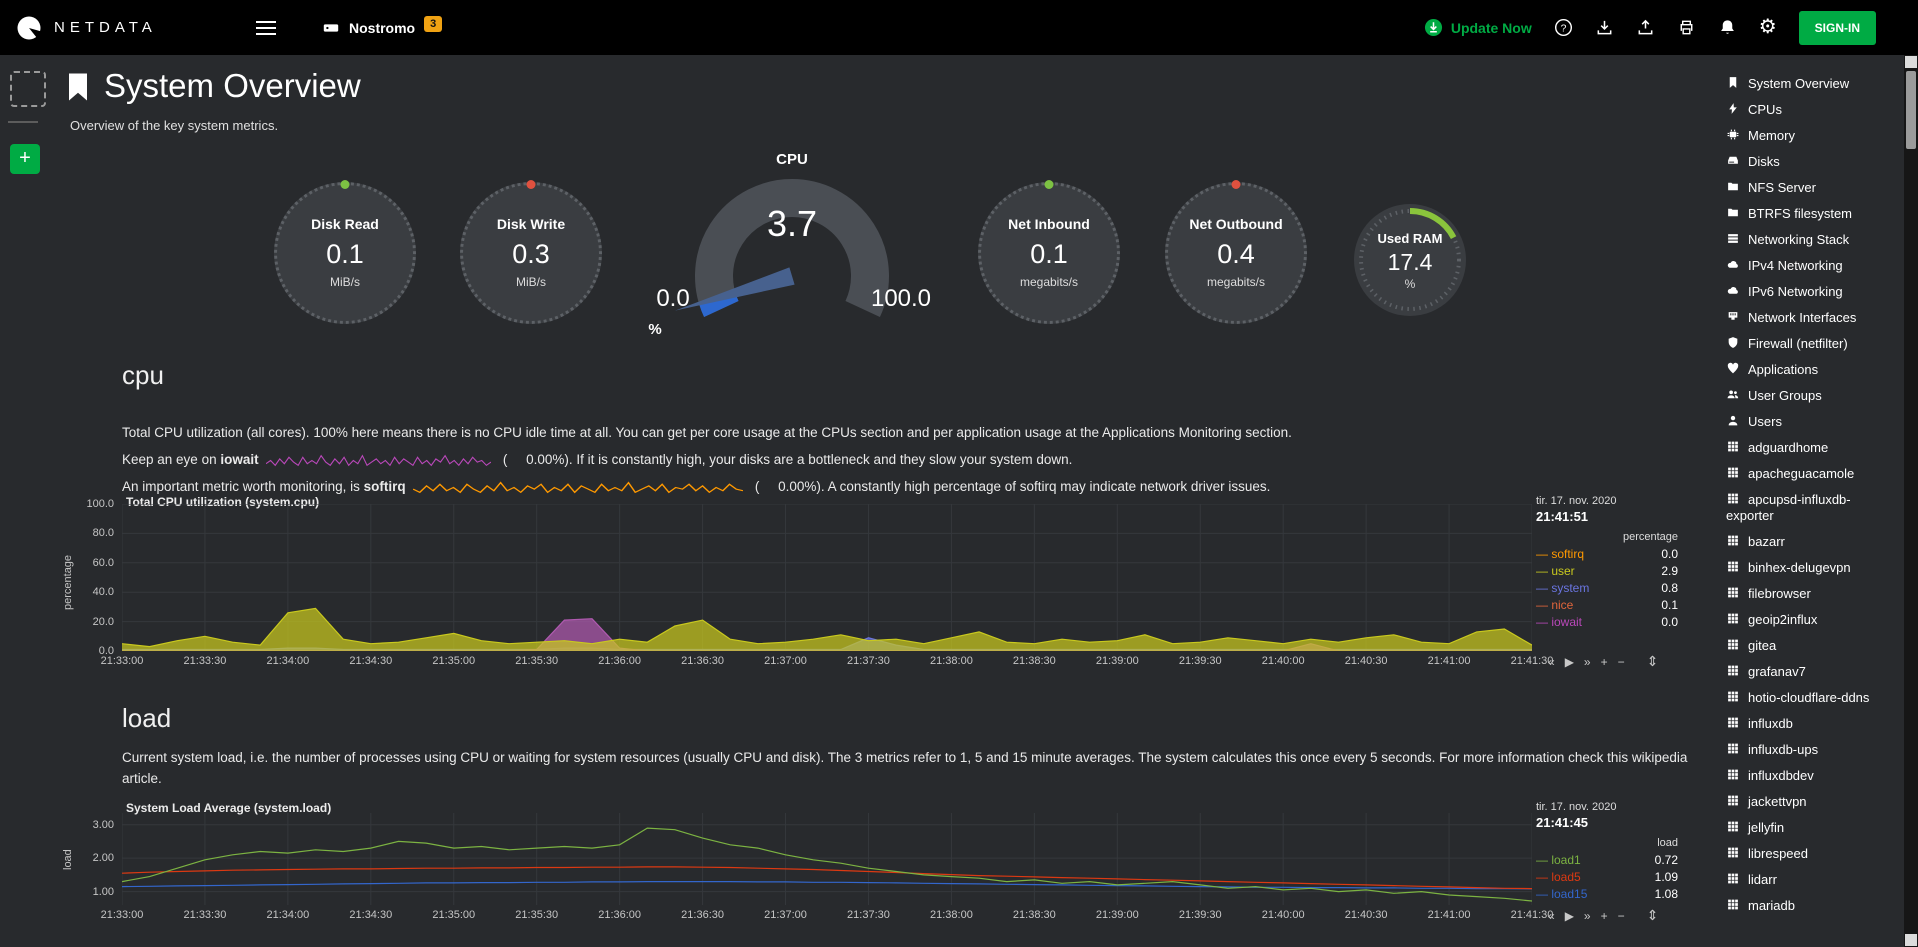  What do you see at coordinates (1911, 940) in the screenshot?
I see `scroll-down-button` at bounding box center [1911, 940].